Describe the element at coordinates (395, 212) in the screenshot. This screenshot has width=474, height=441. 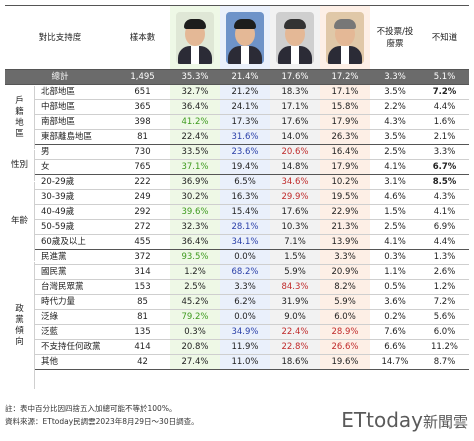
I see `row-value-5: 1.5%` at that location.